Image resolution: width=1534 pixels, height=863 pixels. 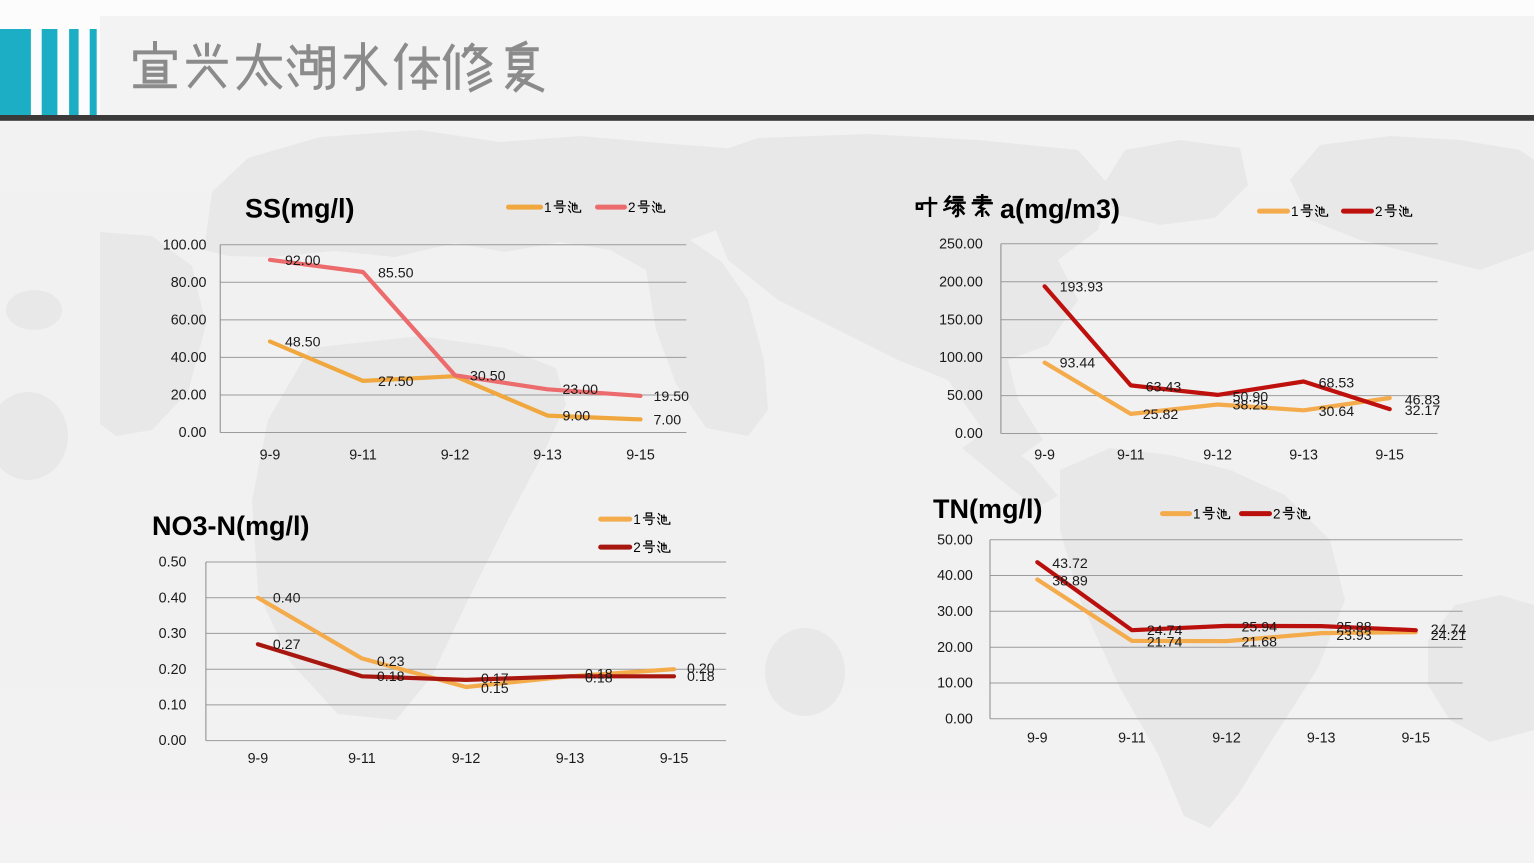 What do you see at coordinates (1260, 643) in the screenshot?
I see `svg-text: 21.68` at bounding box center [1260, 643].